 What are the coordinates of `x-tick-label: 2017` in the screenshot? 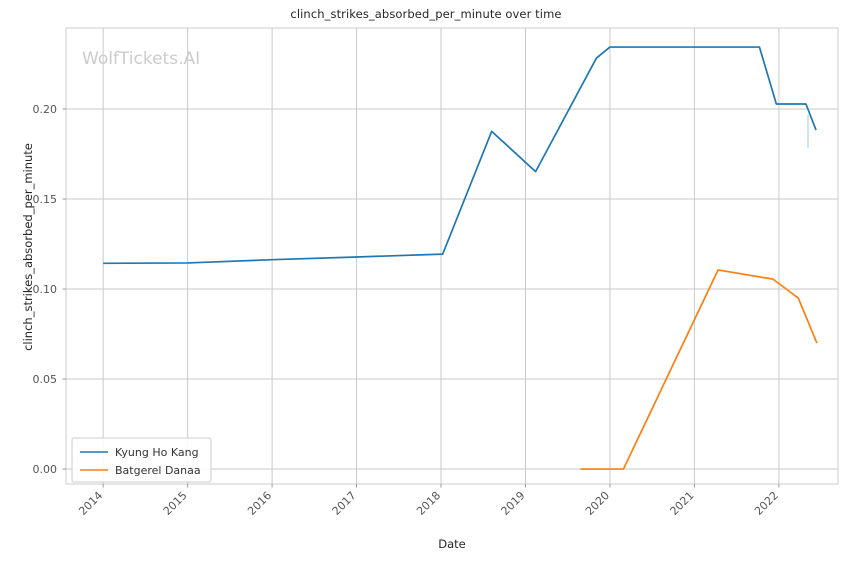 It's located at (344, 503).